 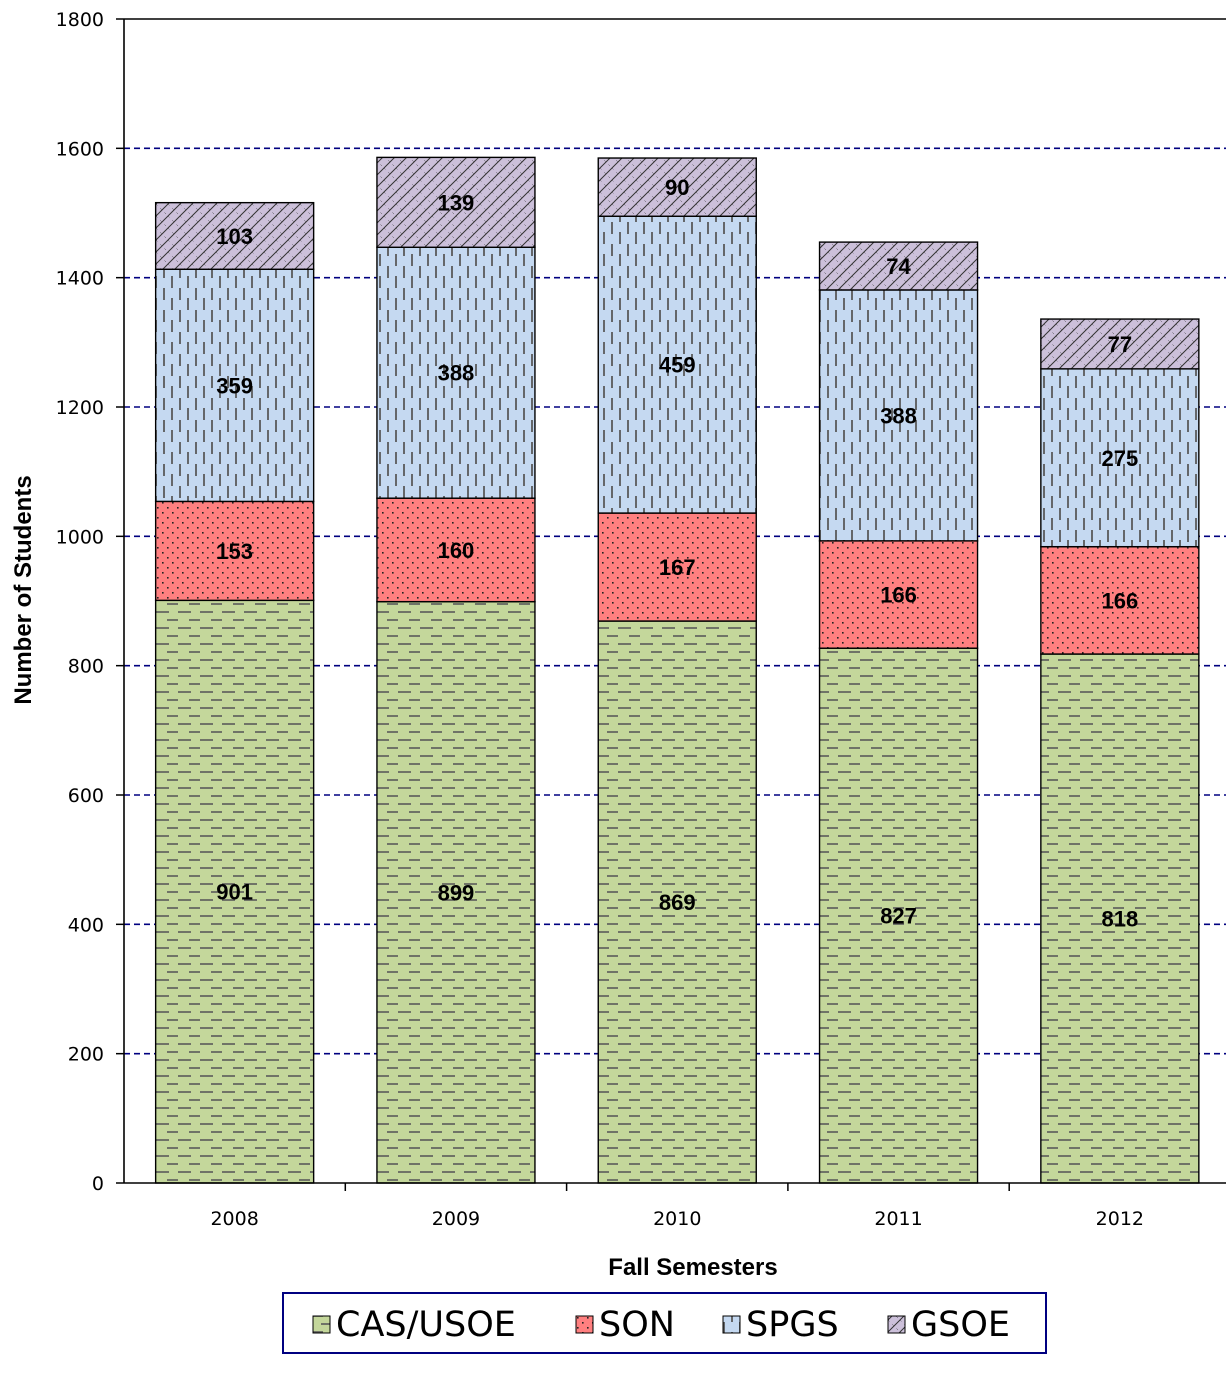 I want to click on legend-label: CAS/USOE, so click(x=426, y=1325).